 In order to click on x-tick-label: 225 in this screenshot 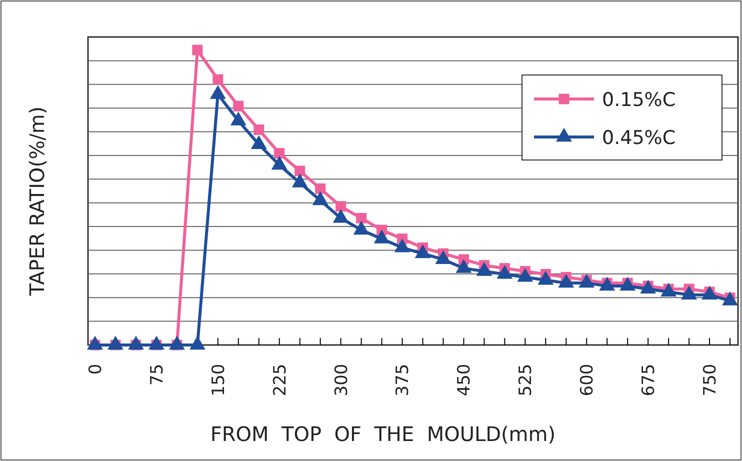, I will do `click(280, 380)`.